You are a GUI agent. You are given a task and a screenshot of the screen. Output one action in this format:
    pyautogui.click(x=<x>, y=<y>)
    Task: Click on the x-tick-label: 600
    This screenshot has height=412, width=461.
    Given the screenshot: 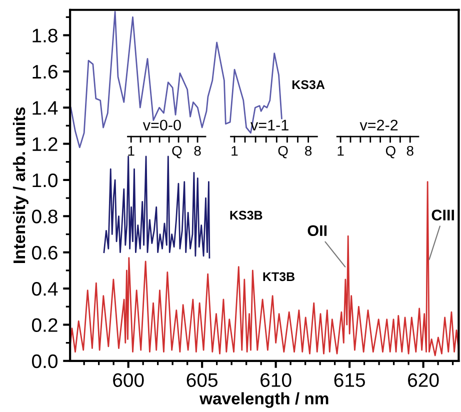 What is the action you would take?
    pyautogui.click(x=128, y=380)
    